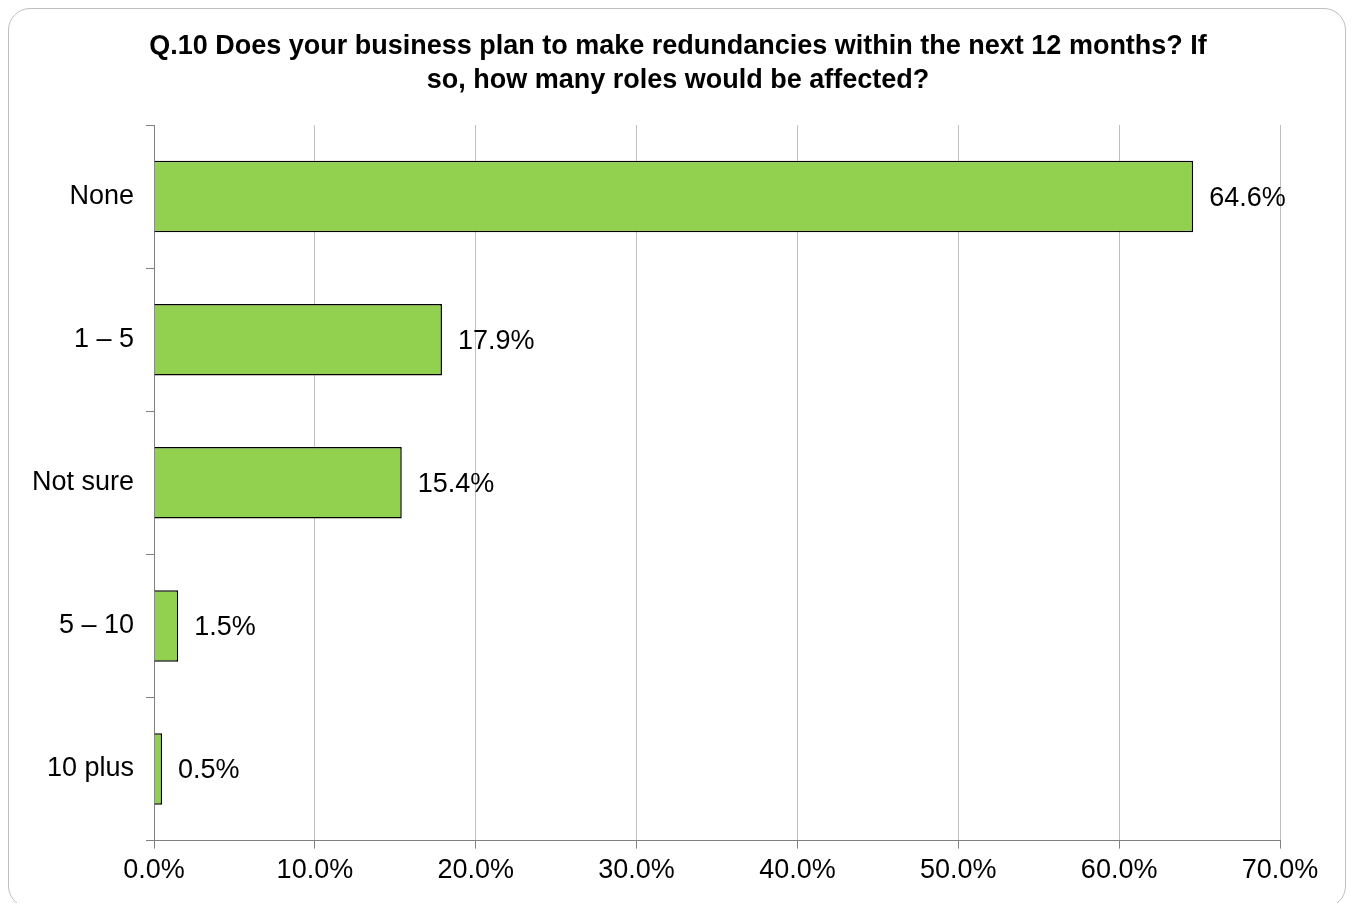 The height and width of the screenshot is (903, 1356). Describe the element at coordinates (96, 624) in the screenshot. I see `y-tick-label: 5 – 10` at that location.